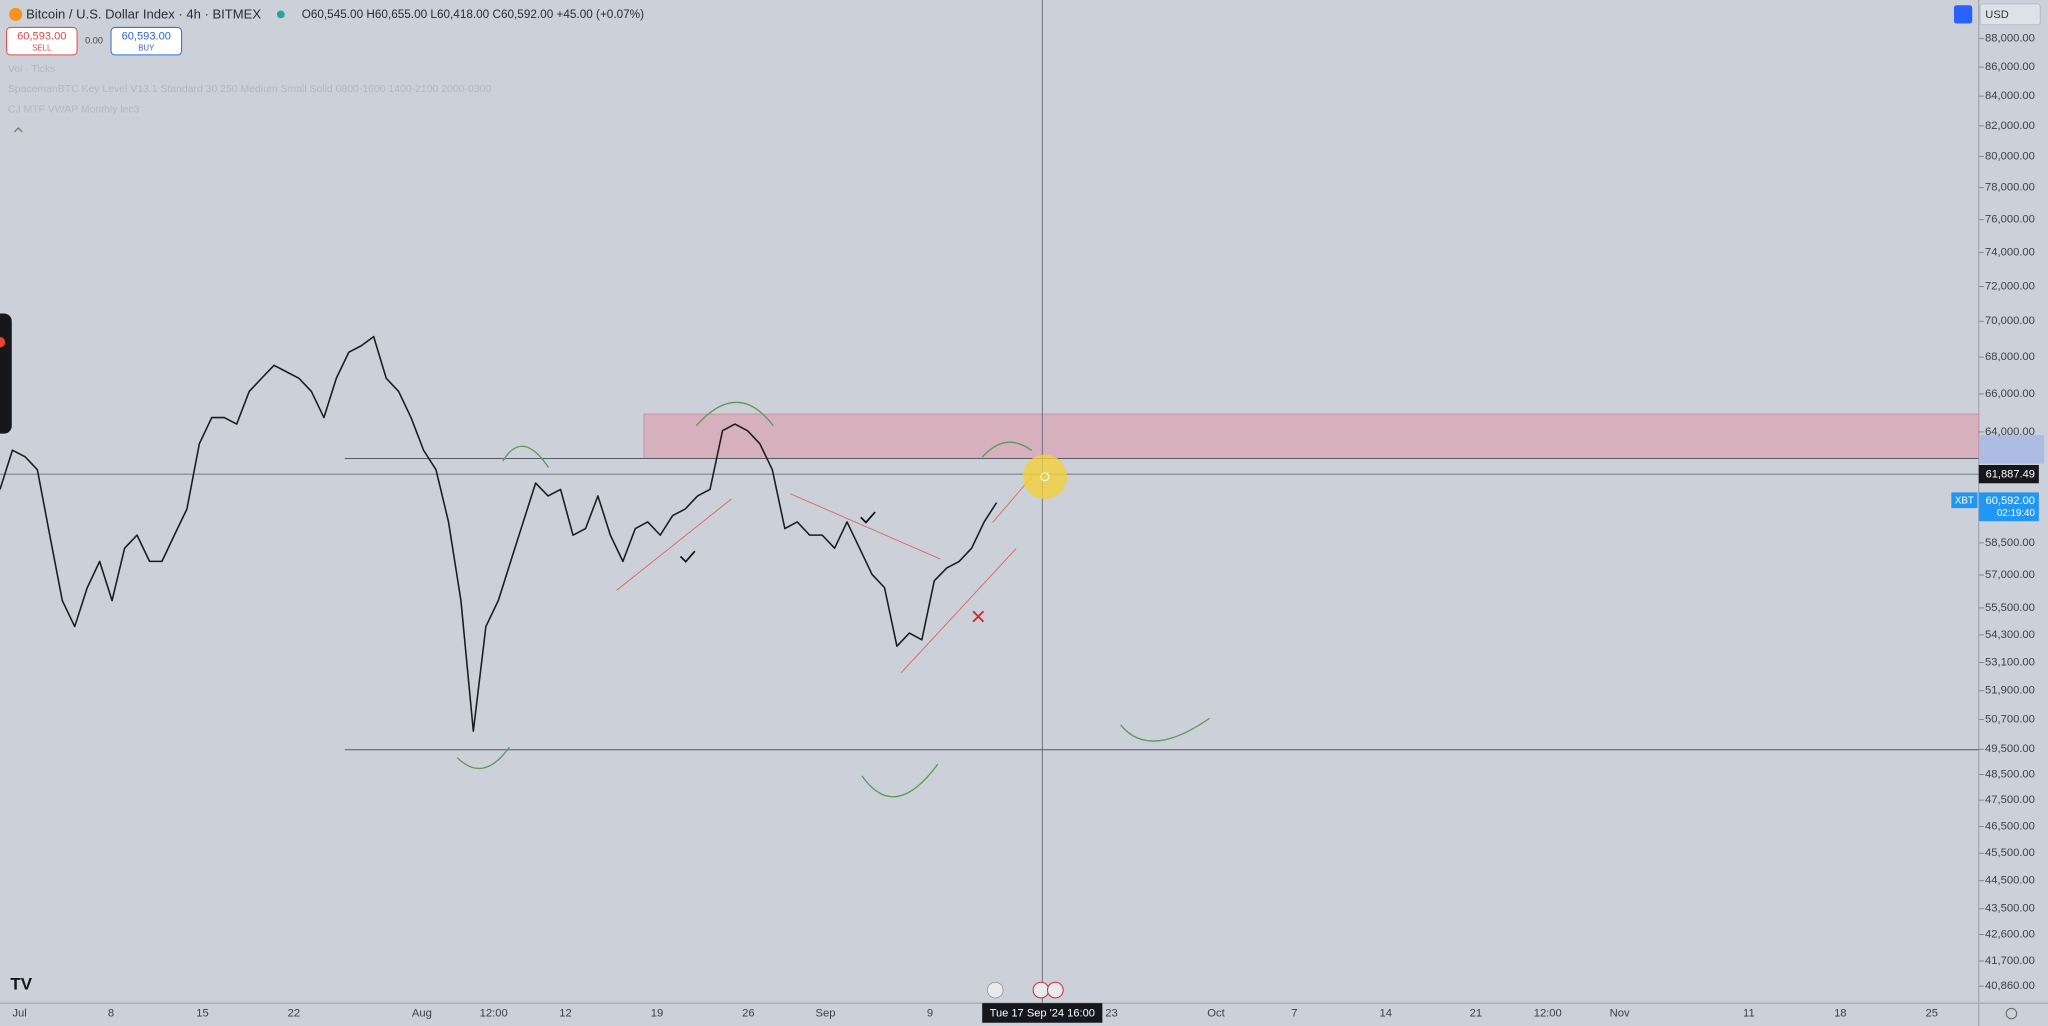  I want to click on y-tick-label: 46,500.00, so click(2010, 826).